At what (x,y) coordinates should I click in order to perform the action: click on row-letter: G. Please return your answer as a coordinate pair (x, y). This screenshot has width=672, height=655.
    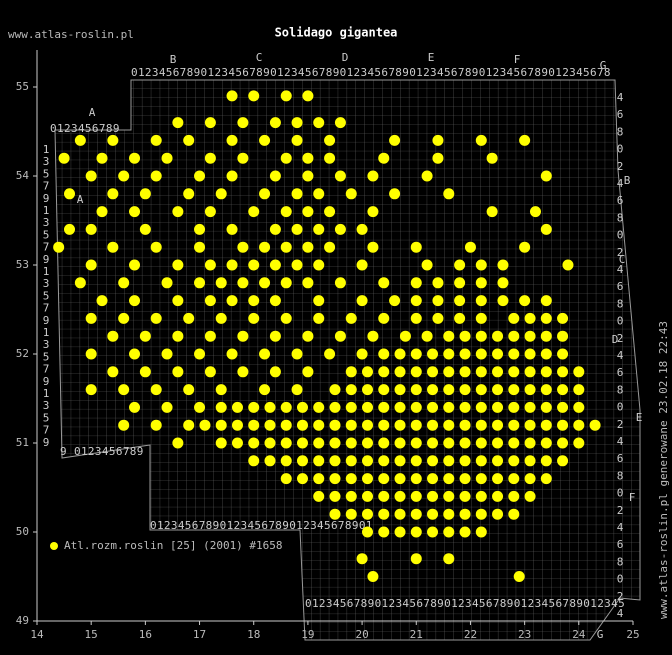
    Looking at the image, I should click on (600, 634).